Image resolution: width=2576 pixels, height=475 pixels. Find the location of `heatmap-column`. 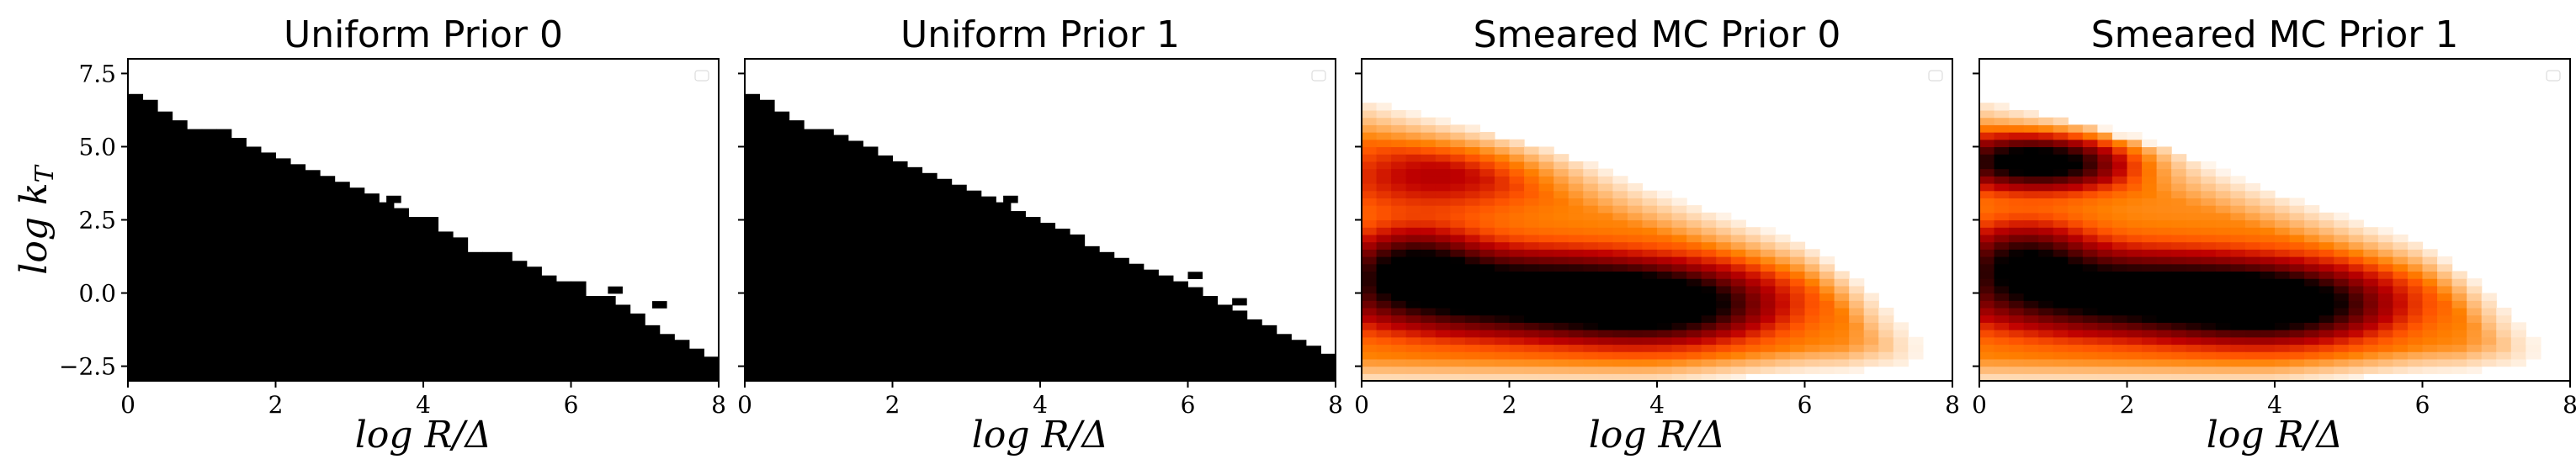

heatmap-column is located at coordinates (475, 316).